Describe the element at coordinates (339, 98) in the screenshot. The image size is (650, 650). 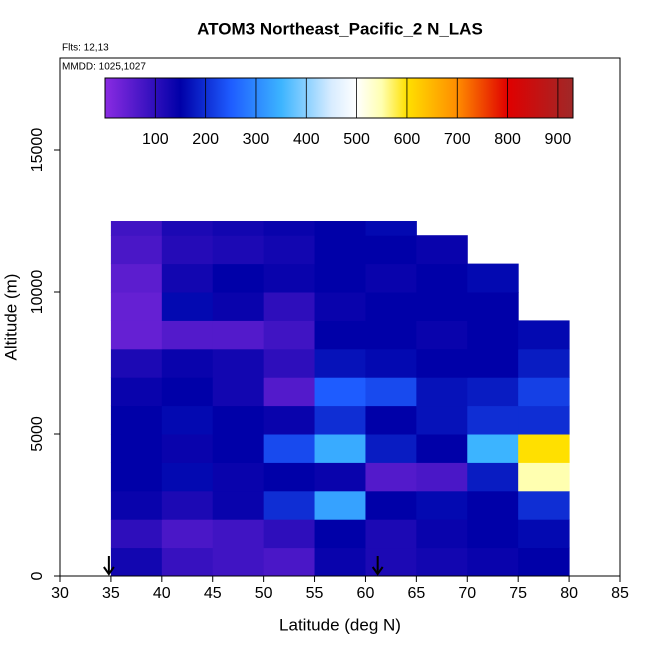
I see `colorbar` at that location.